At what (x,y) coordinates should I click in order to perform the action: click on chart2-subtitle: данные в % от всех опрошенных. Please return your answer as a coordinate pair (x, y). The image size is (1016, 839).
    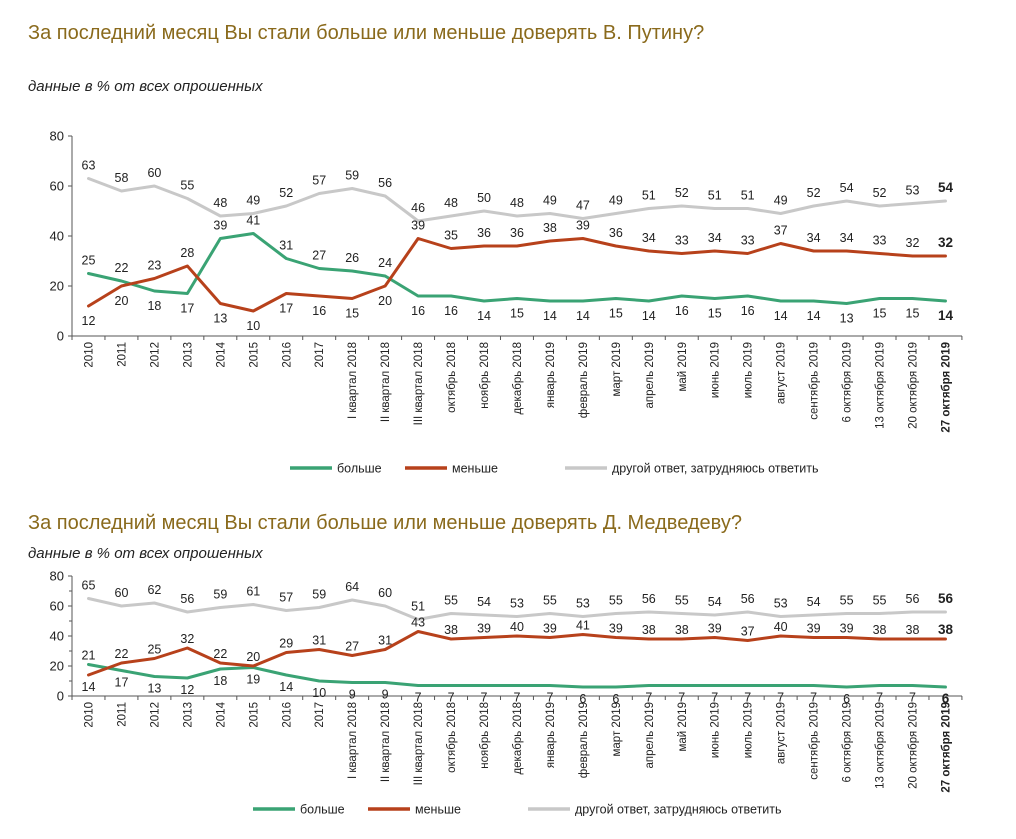
    Looking at the image, I should click on (145, 553).